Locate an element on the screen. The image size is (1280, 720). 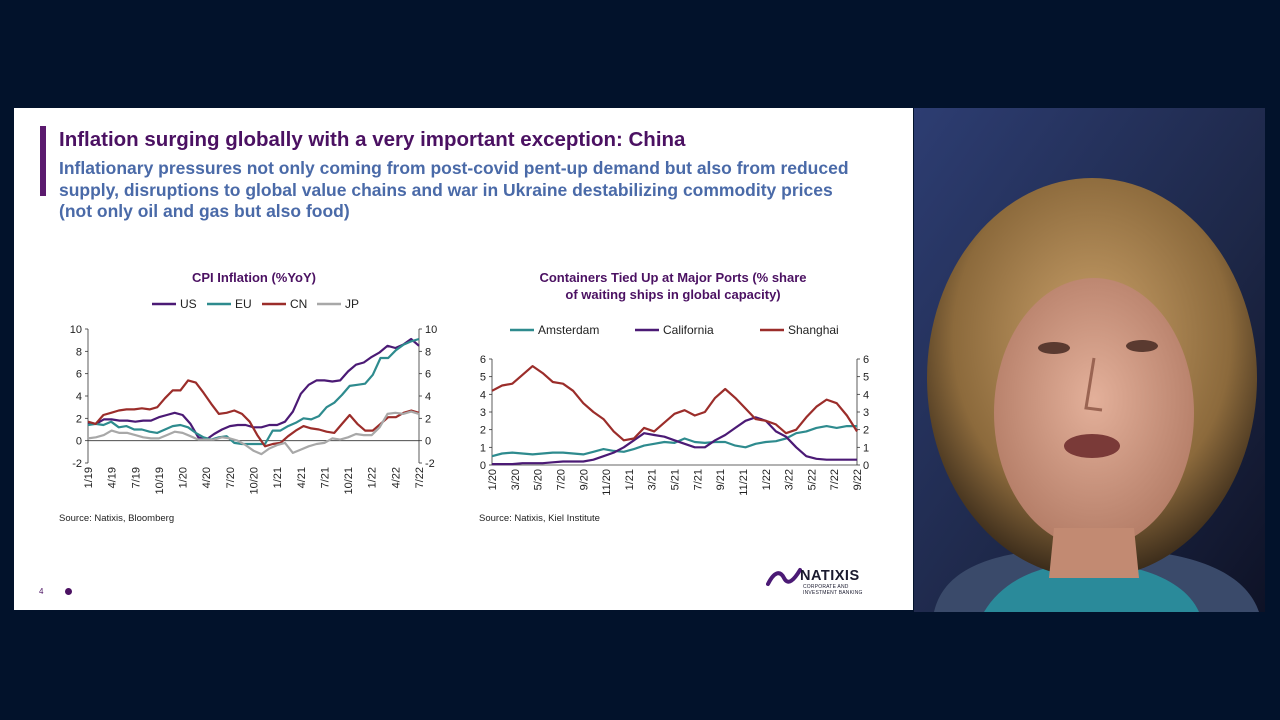
legend-label-cn: CN is located at coordinates (298, 304).